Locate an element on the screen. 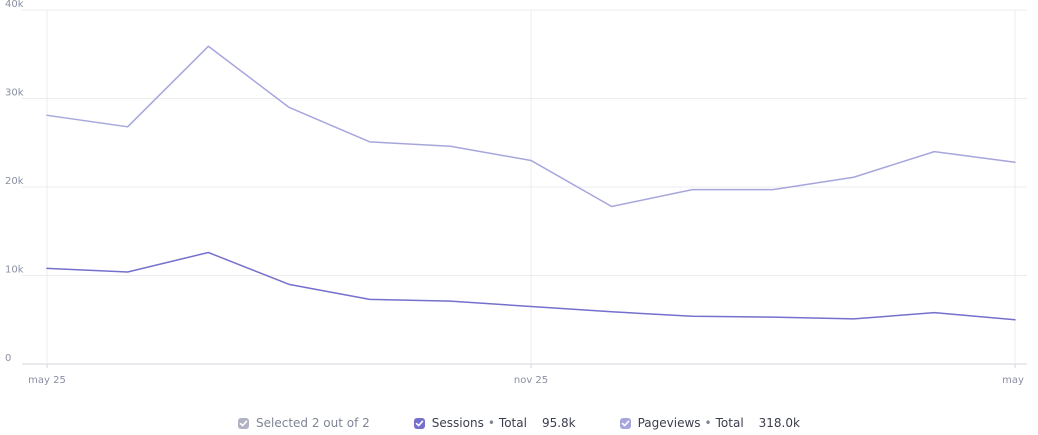 The width and height of the screenshot is (1038, 435). legend-select-all: Selected 2 out of 2 is located at coordinates (304, 423).